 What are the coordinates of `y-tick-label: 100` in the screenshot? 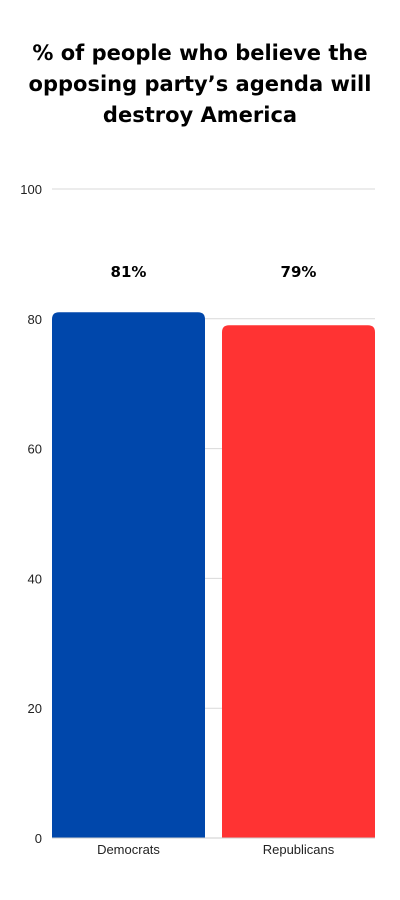 It's located at (31, 189).